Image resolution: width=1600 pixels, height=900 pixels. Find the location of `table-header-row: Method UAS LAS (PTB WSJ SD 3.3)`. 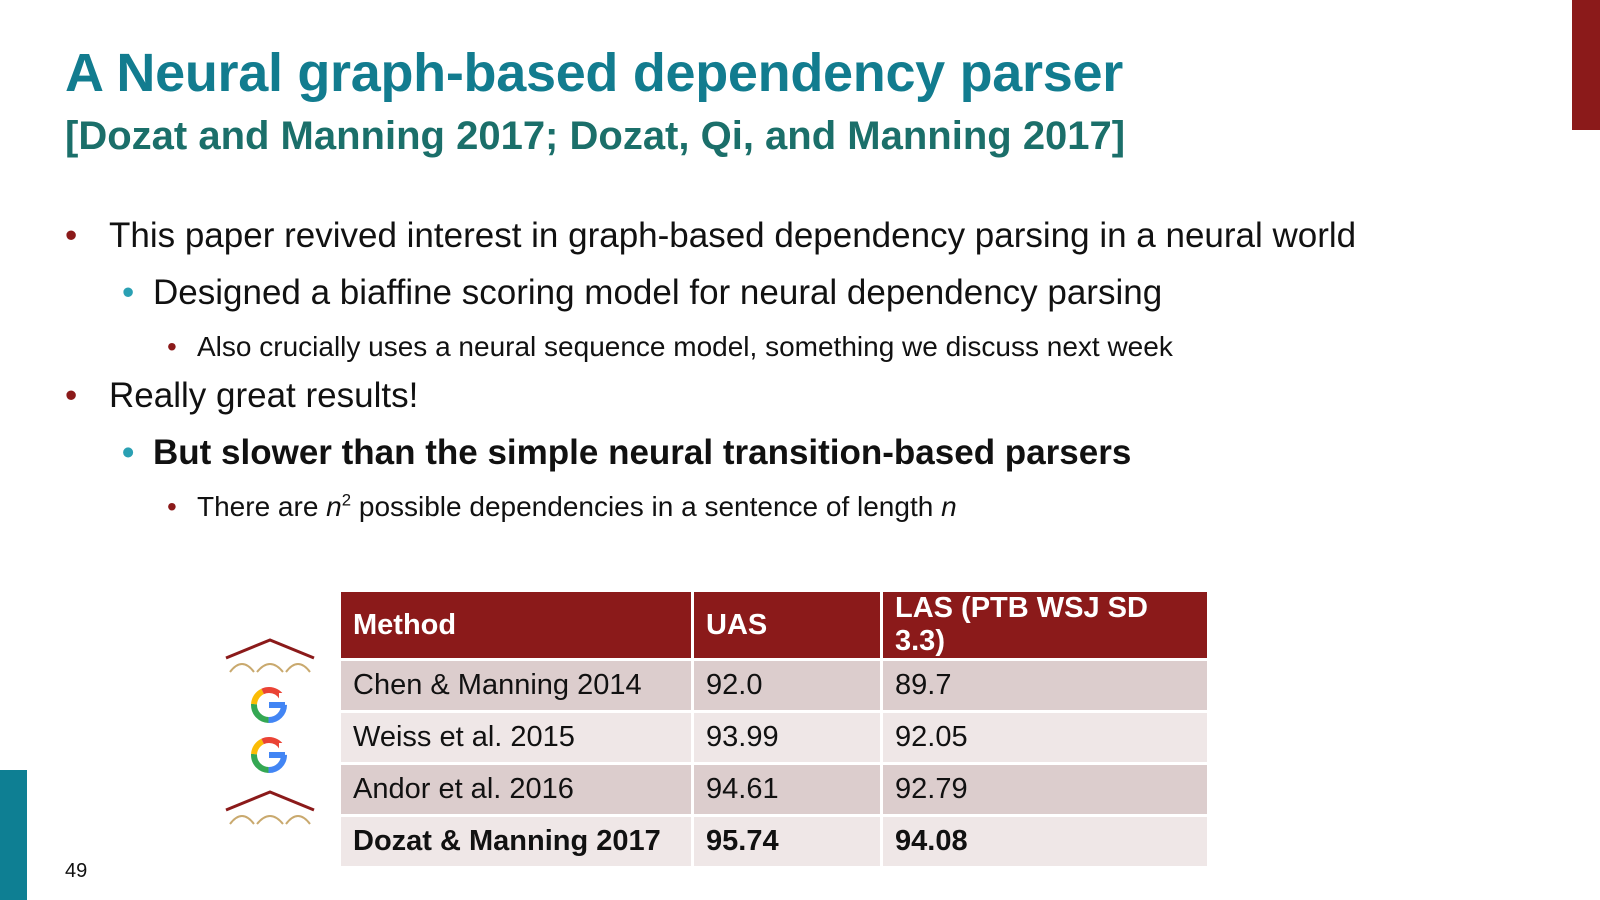

table-header-row: Method UAS LAS (PTB WSJ SD 3.3) is located at coordinates (774, 625).